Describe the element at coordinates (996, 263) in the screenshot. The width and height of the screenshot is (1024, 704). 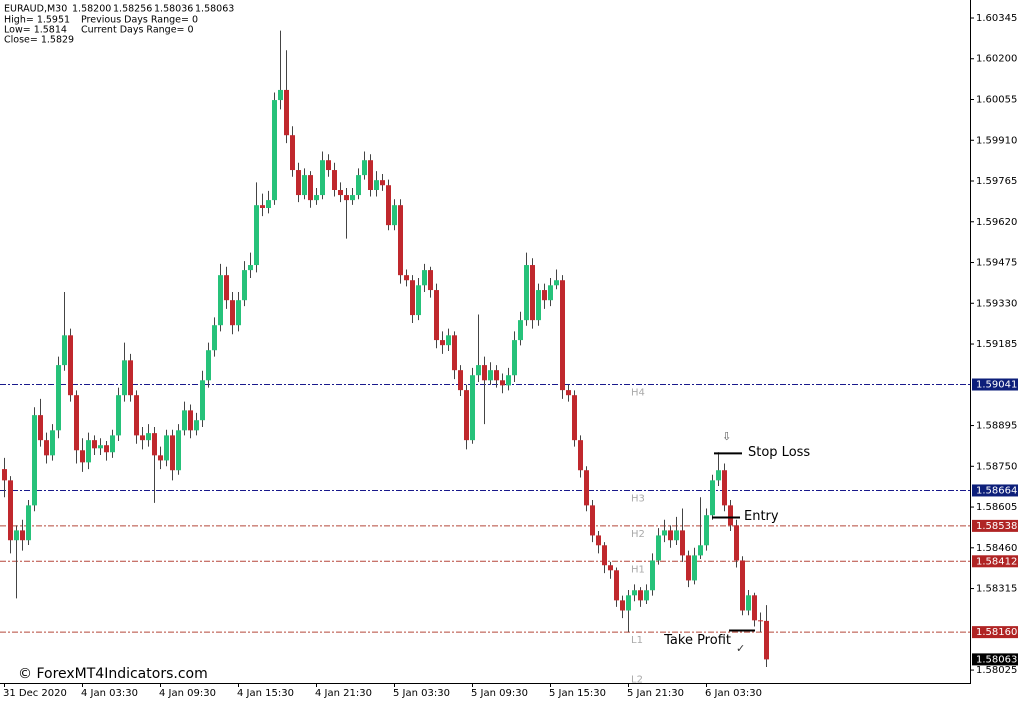
I see `y-tick-label: 1.59475` at that location.